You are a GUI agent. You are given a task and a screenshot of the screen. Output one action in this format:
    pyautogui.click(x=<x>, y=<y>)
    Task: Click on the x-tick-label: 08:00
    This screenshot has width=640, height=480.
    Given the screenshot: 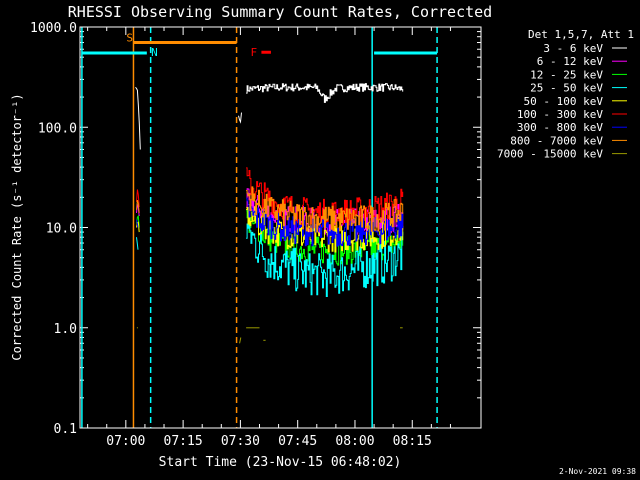 What is the action you would take?
    pyautogui.click(x=354, y=441)
    